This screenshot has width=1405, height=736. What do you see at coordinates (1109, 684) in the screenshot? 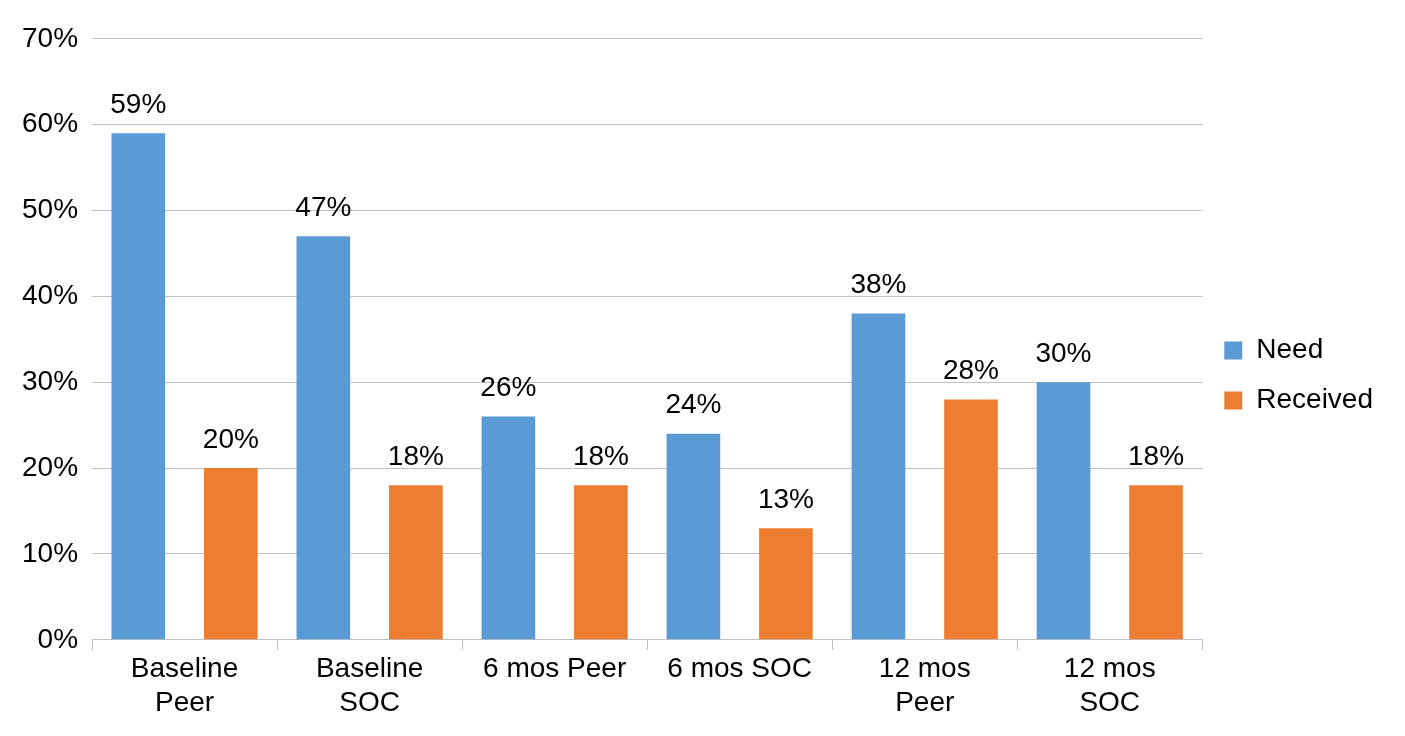
I see `x-tick-label: 12 mos SOC` at bounding box center [1109, 684].